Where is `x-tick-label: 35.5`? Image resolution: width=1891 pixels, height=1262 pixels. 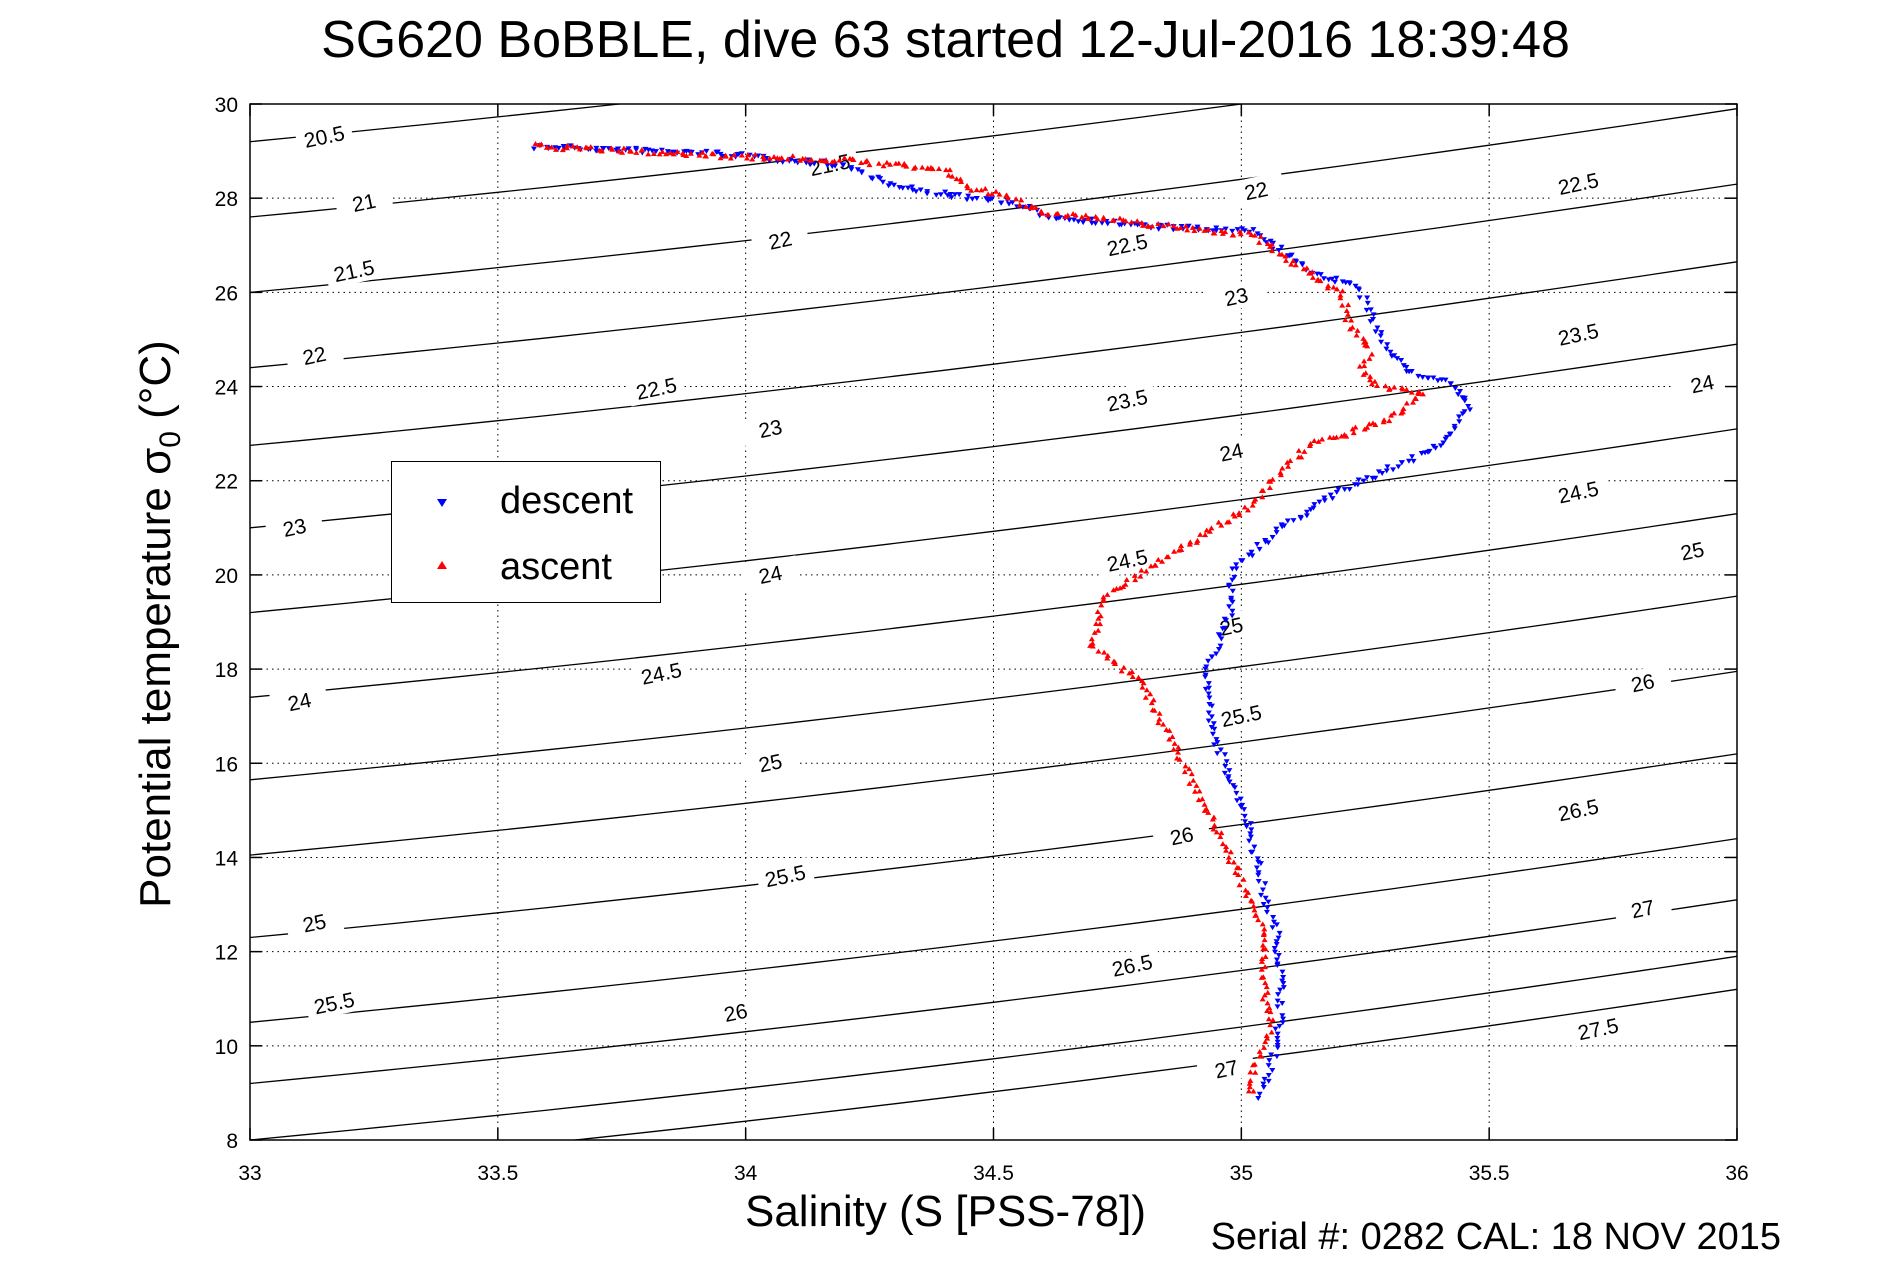
x-tick-label: 35.5 is located at coordinates (1489, 1173).